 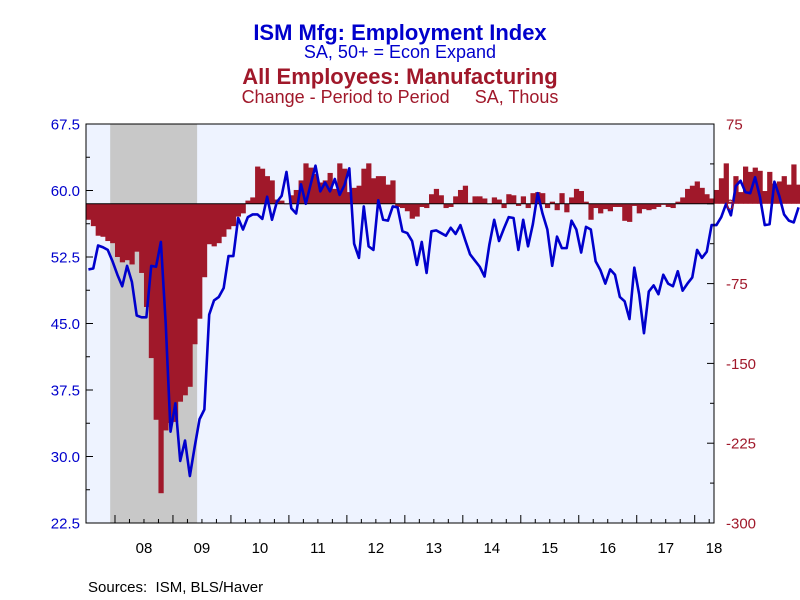 What do you see at coordinates (72, 325) in the screenshot?
I see `left-axis: 67.5 60.0 52.5 45.0 37.5 30.0 22.5` at bounding box center [72, 325].